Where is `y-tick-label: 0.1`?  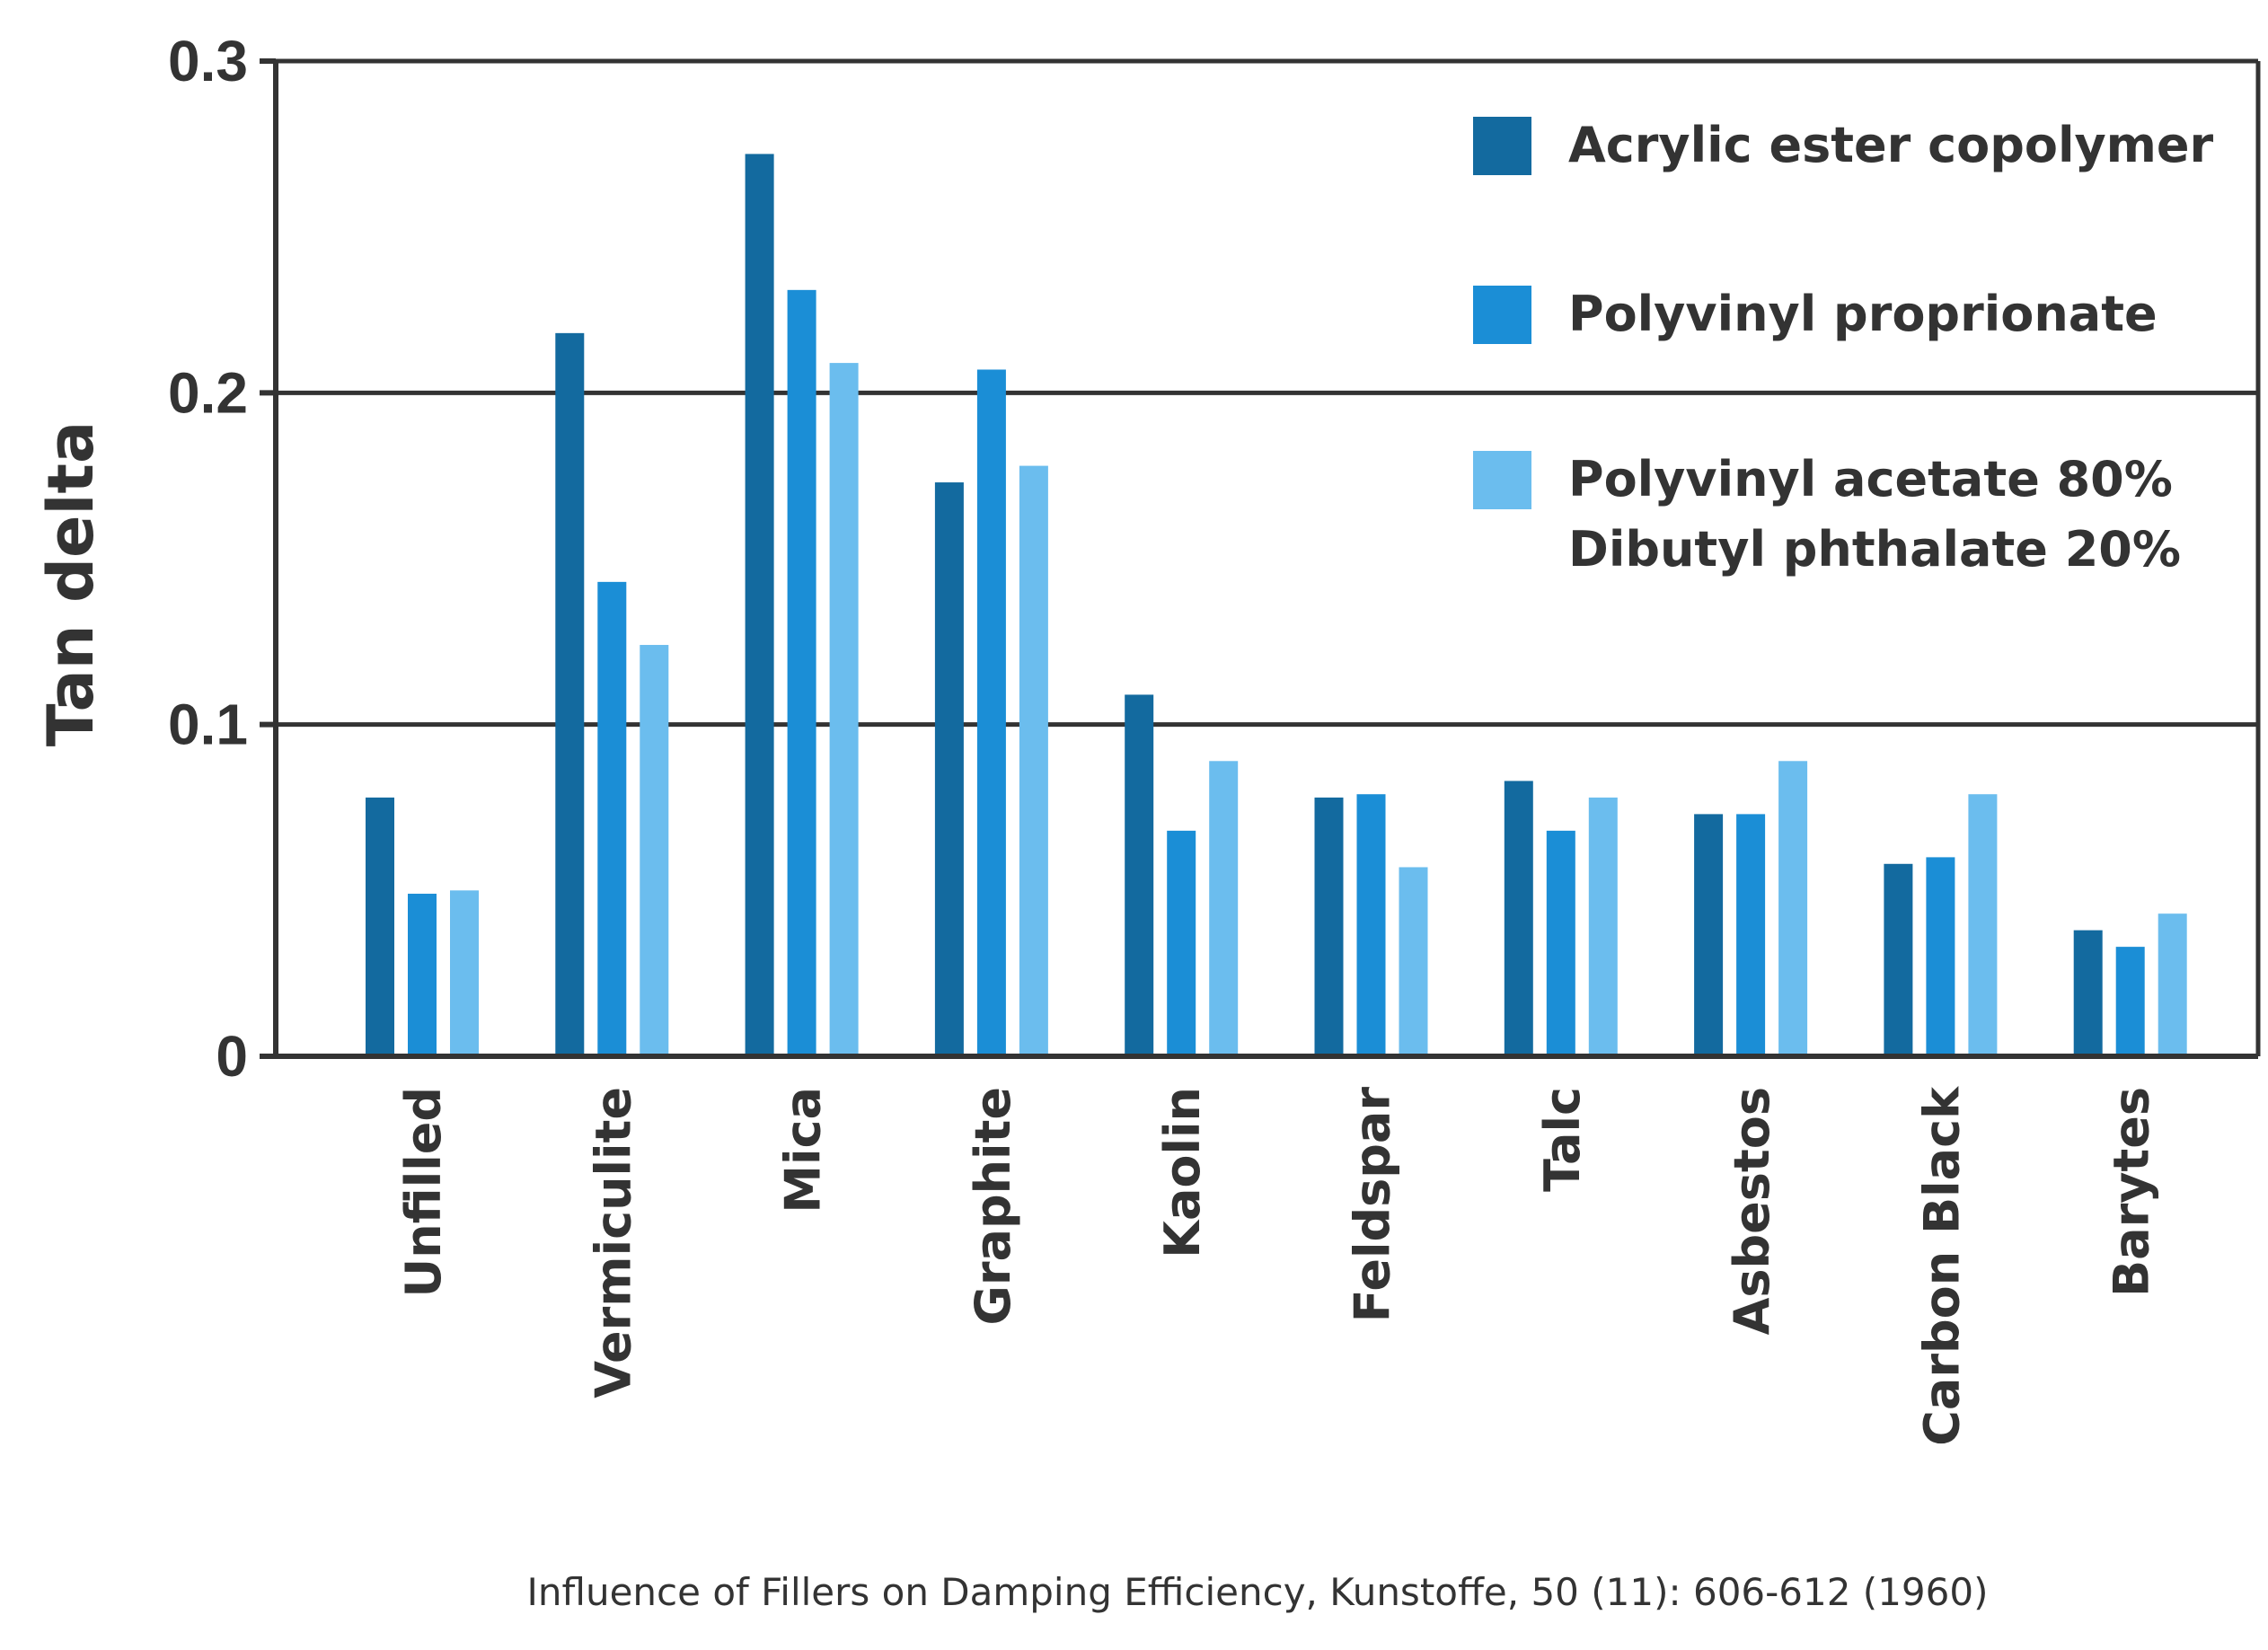
y-tick-label: 0.1 is located at coordinates (208, 725).